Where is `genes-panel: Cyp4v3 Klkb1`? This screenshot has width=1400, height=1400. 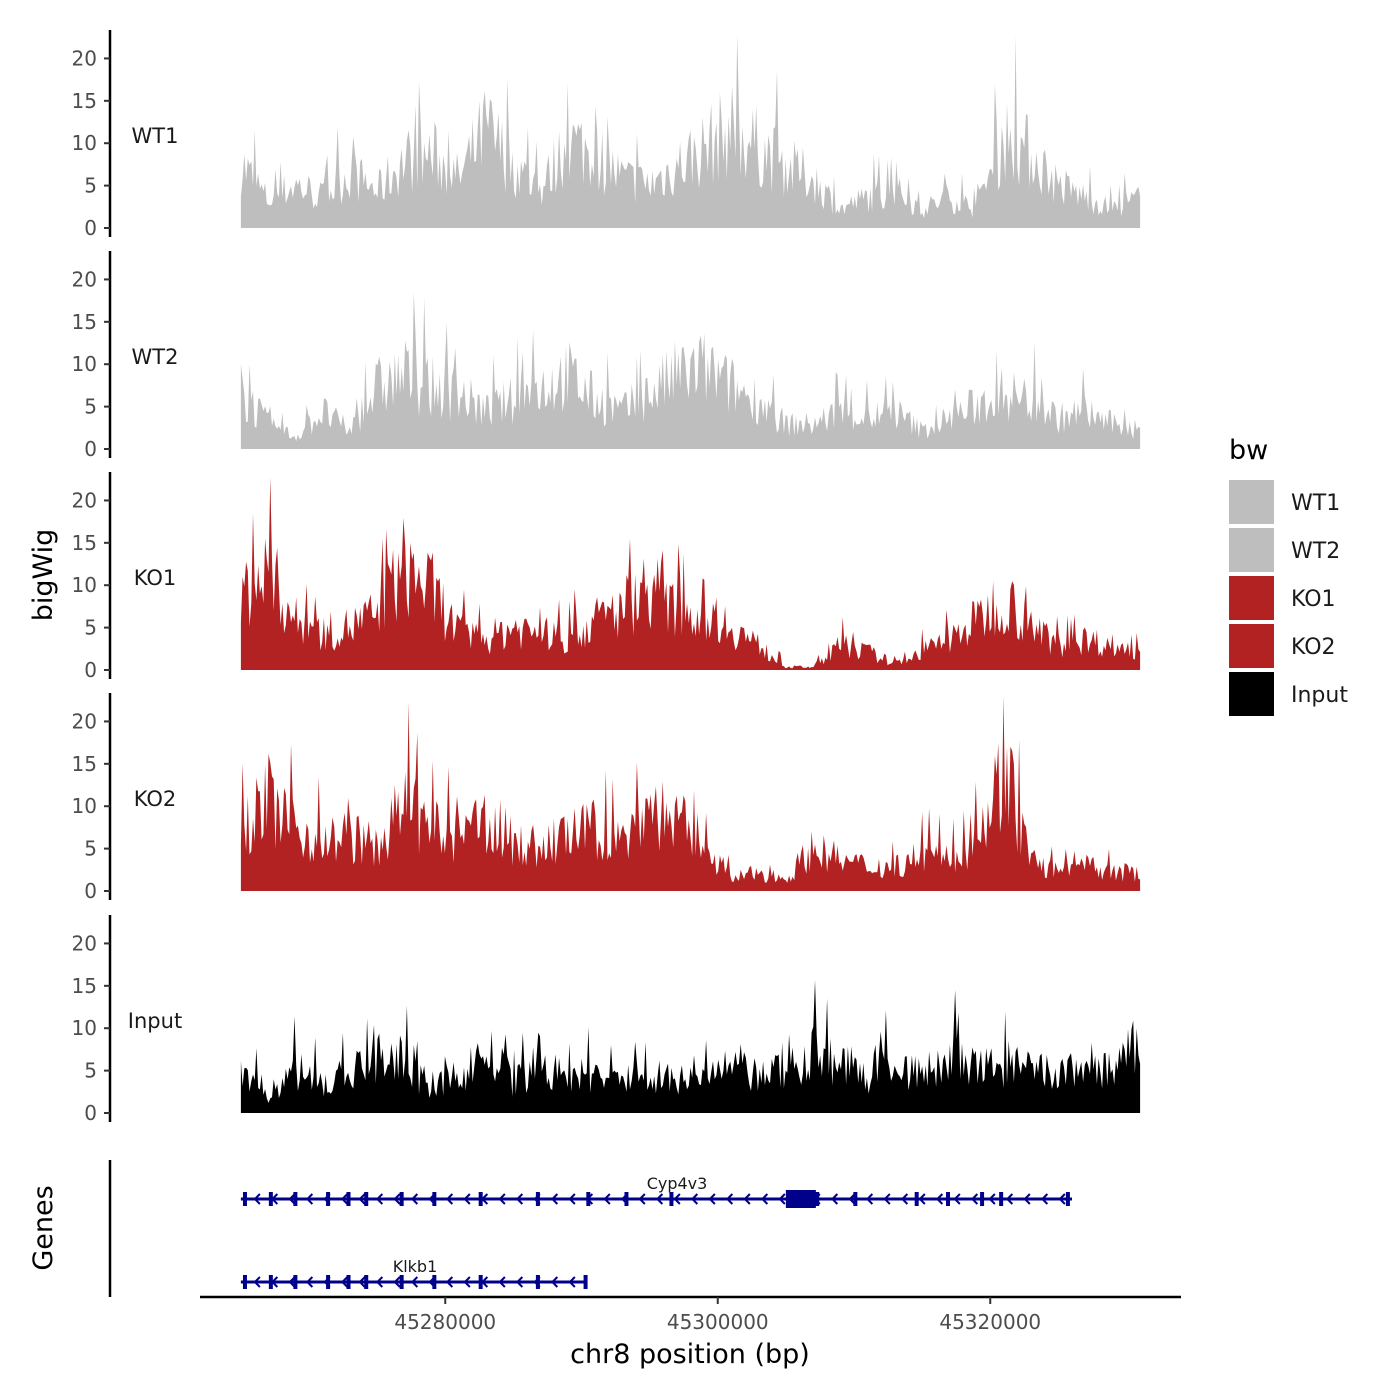 genes-panel: Cyp4v3 Klkb1 is located at coordinates (590, 1228).